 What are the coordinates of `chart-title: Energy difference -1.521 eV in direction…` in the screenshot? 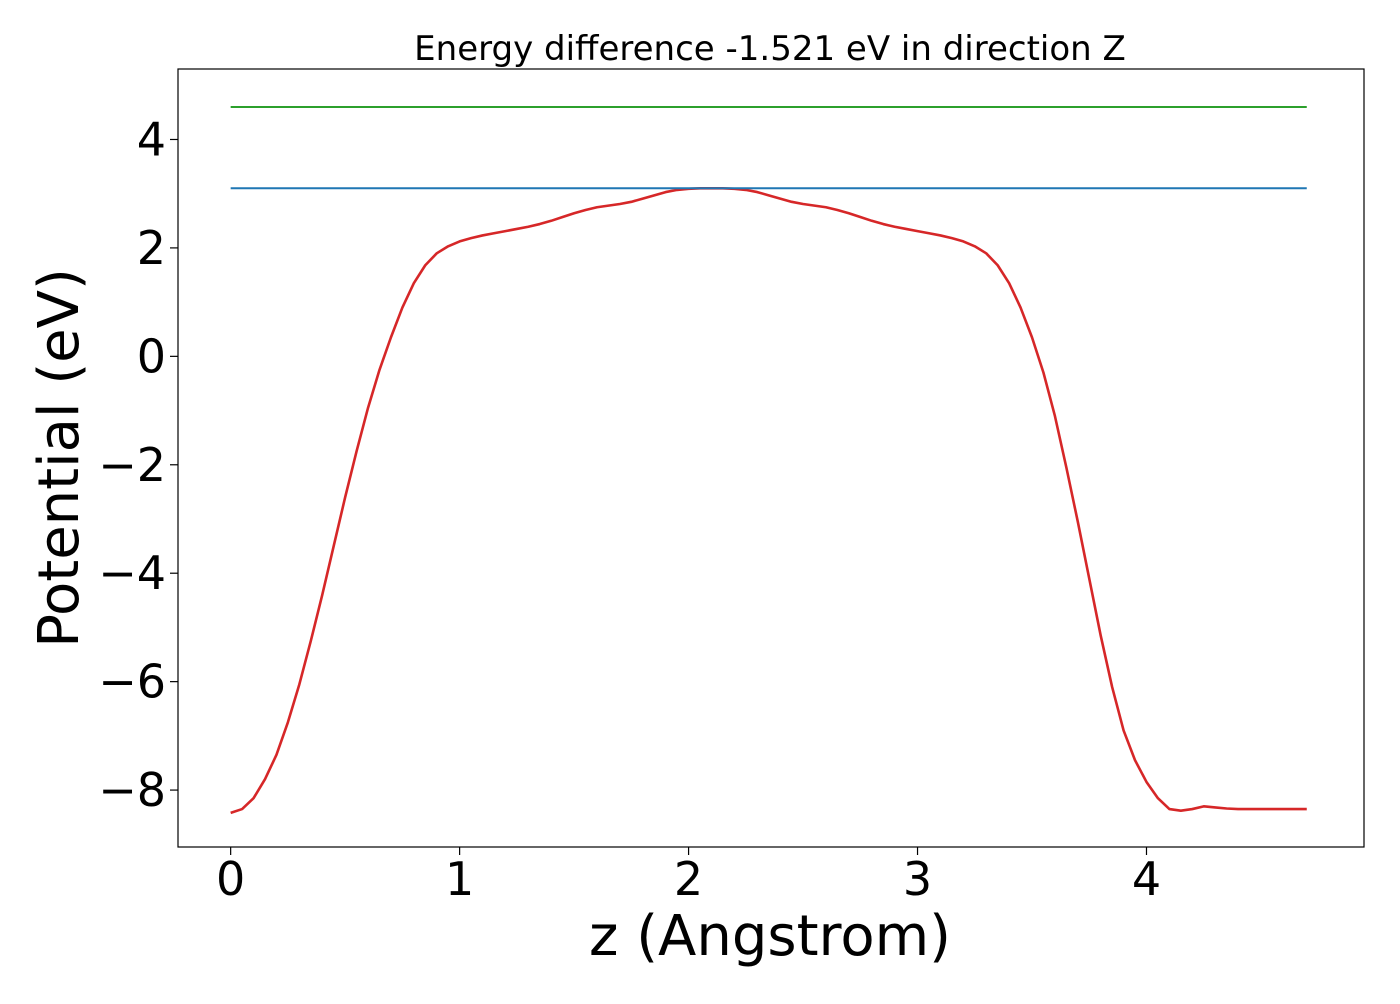 It's located at (770, 49).